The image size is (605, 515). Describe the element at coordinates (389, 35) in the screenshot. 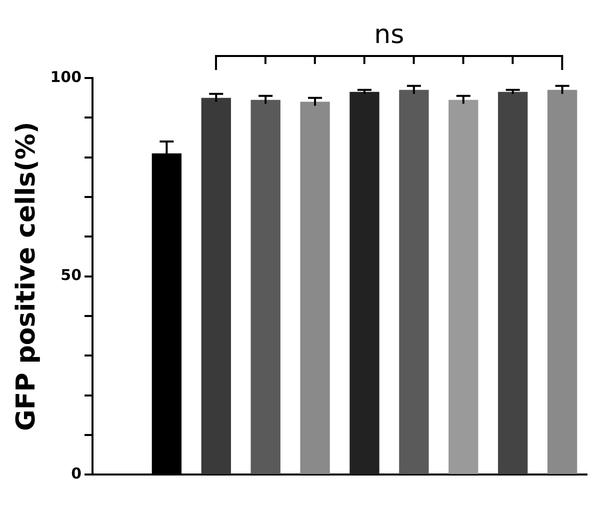

I see `text: ns` at that location.